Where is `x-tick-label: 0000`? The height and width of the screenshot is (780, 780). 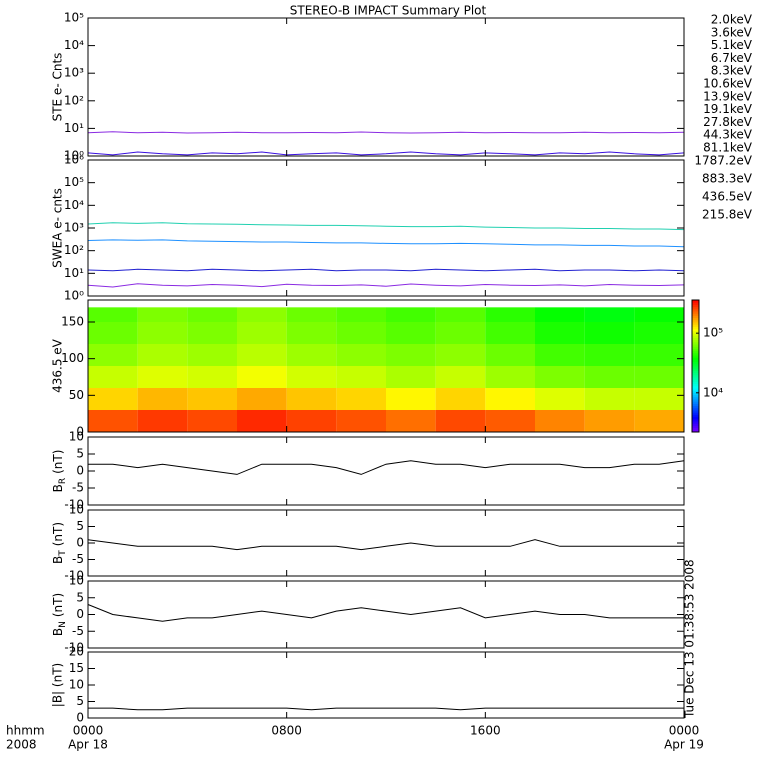
x-tick-label: 0000 is located at coordinates (88, 731).